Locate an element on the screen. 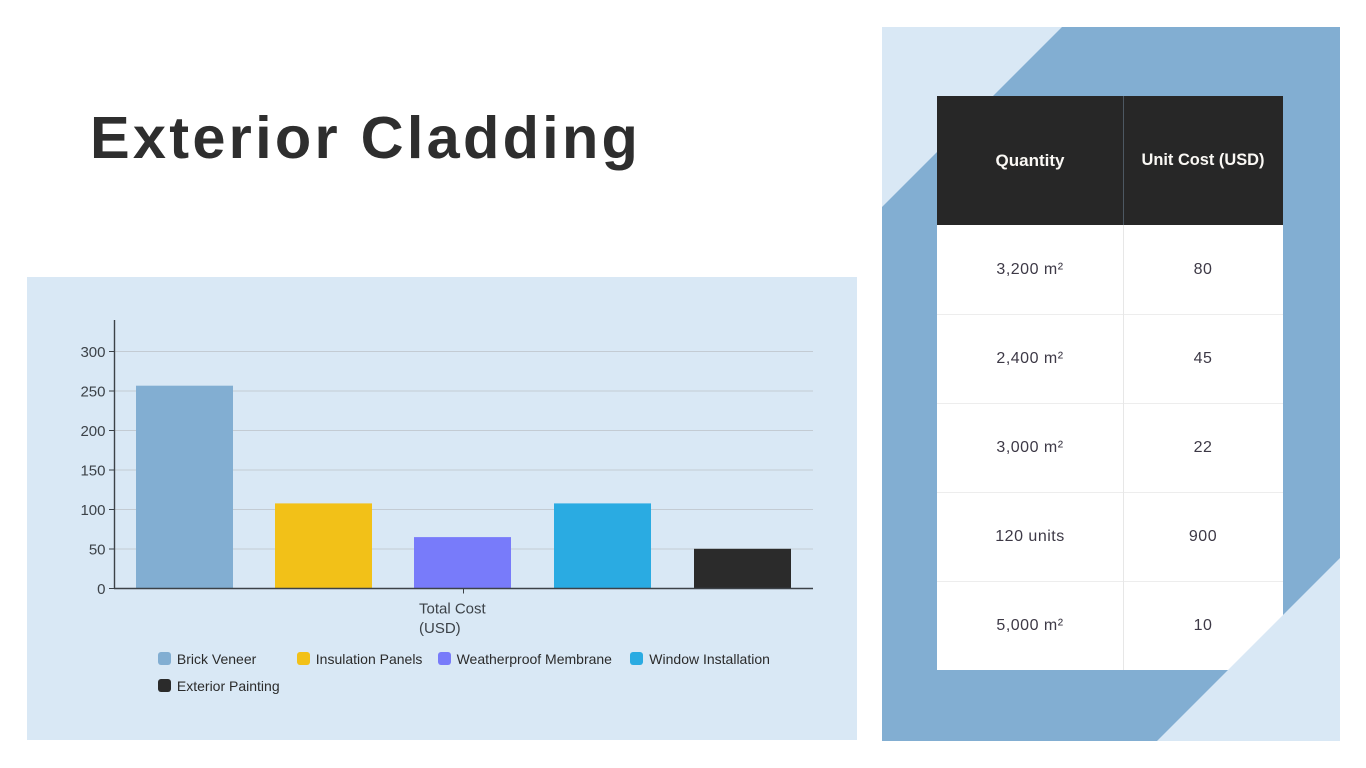  svg-text: 300 is located at coordinates (92, 352).